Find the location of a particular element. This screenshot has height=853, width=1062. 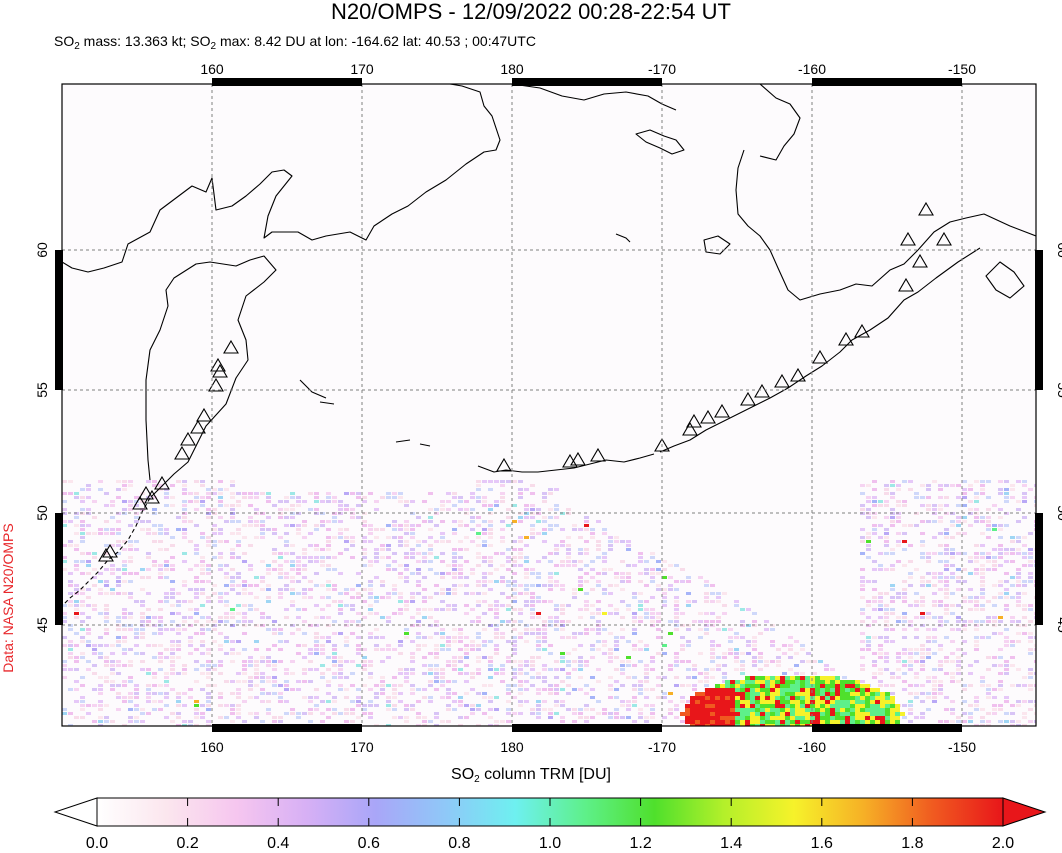

map-title: N20/OMPS - 12/09/2022 00:28-22:54 UT is located at coordinates (531, 12).